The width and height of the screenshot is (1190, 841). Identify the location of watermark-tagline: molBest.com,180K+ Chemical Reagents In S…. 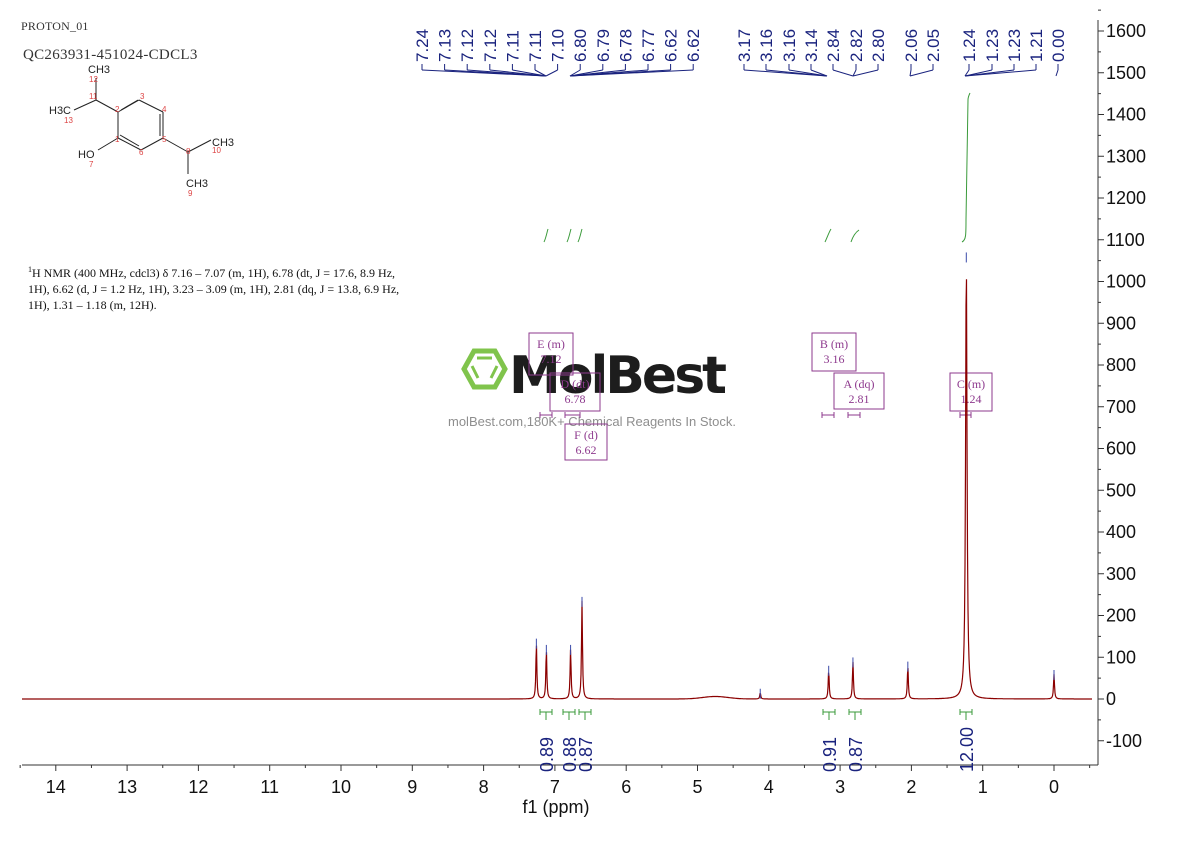
(592, 421).